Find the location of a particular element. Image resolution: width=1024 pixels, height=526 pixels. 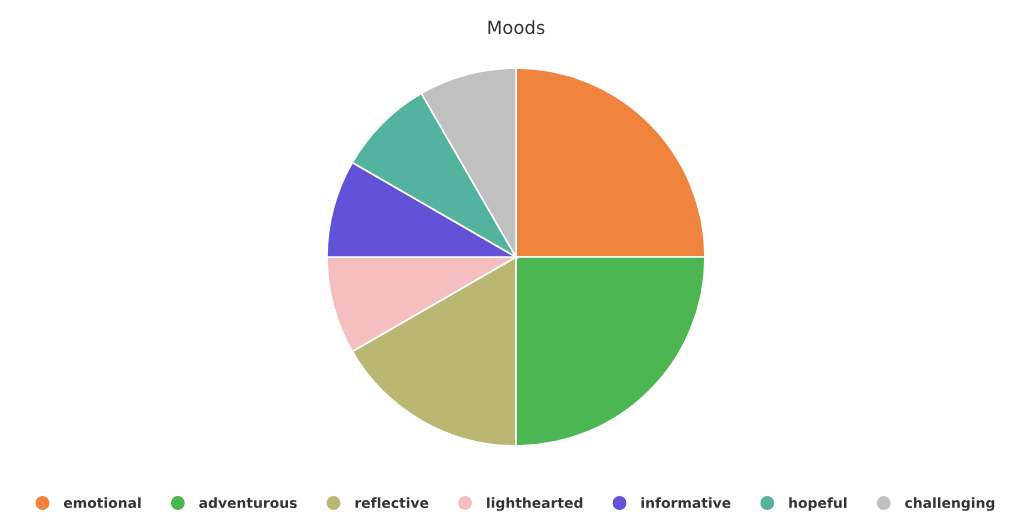

legend-label: lighthearted is located at coordinates (535, 504).